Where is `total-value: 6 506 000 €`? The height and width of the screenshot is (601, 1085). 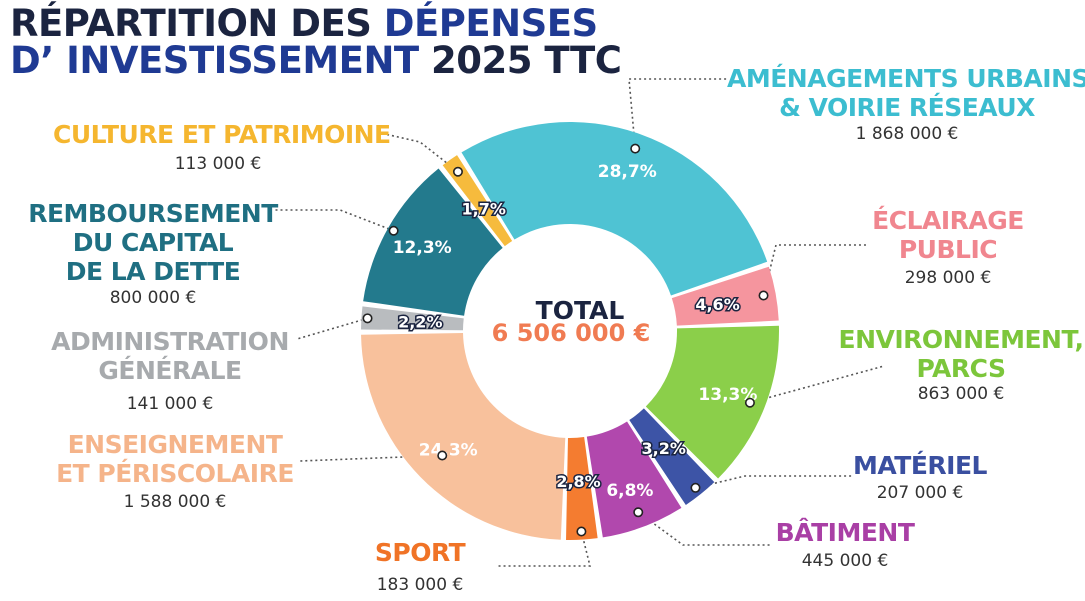
total-value: 6 506 000 € is located at coordinates (571, 333).